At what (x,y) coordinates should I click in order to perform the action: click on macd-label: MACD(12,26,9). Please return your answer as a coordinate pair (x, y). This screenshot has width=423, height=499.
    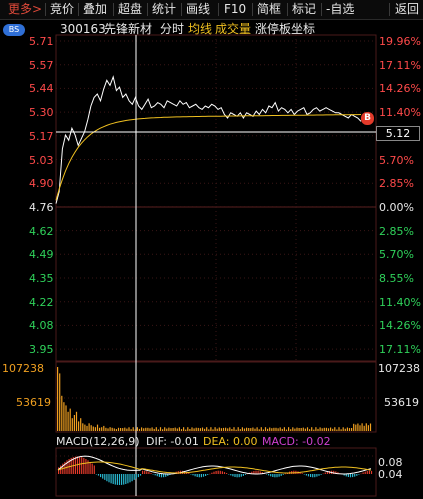
    Looking at the image, I should click on (98, 441).